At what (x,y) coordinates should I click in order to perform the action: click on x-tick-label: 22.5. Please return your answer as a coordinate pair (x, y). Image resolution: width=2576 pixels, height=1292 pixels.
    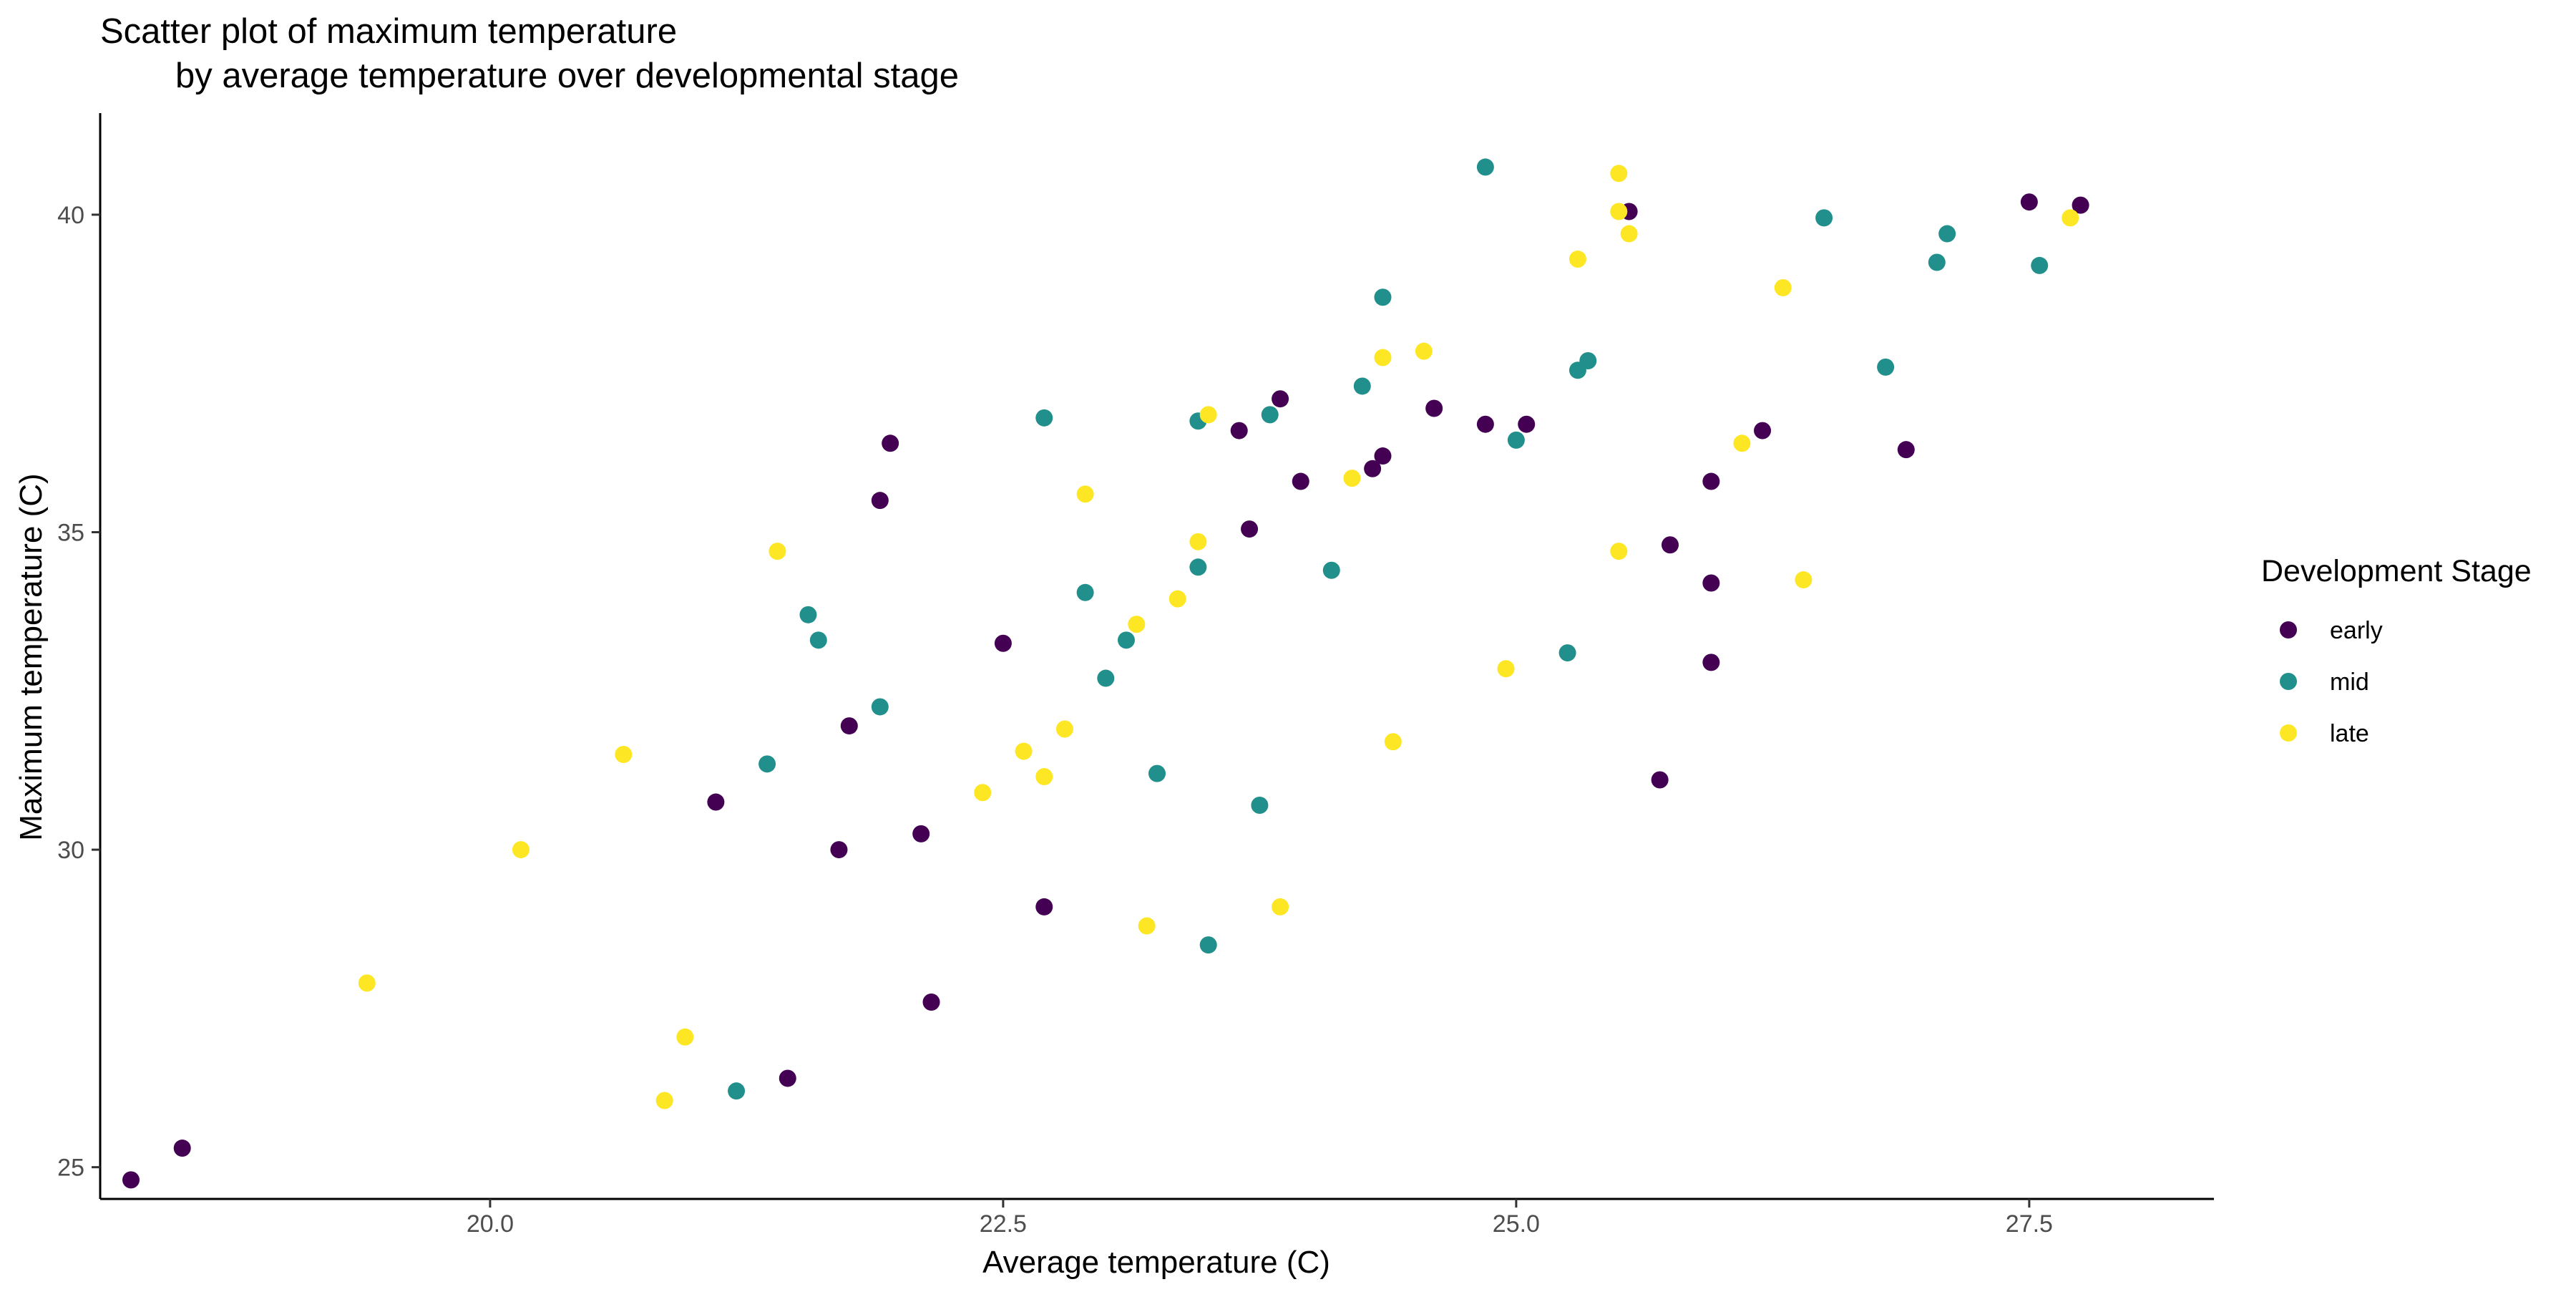
    Looking at the image, I should click on (1003, 1224).